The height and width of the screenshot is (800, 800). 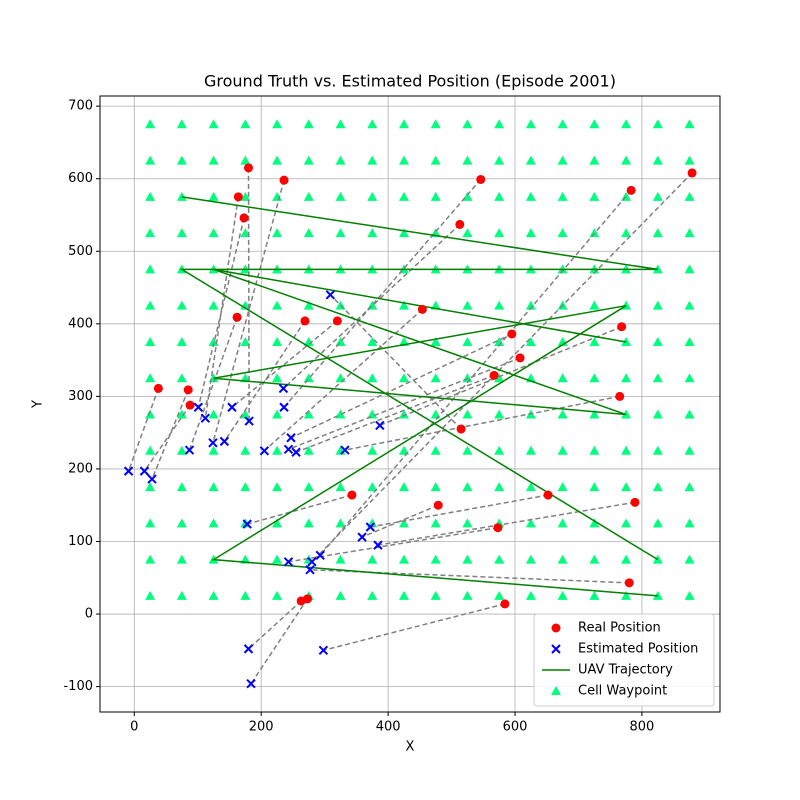 I want to click on y-tick-label: 200, so click(x=80, y=468).